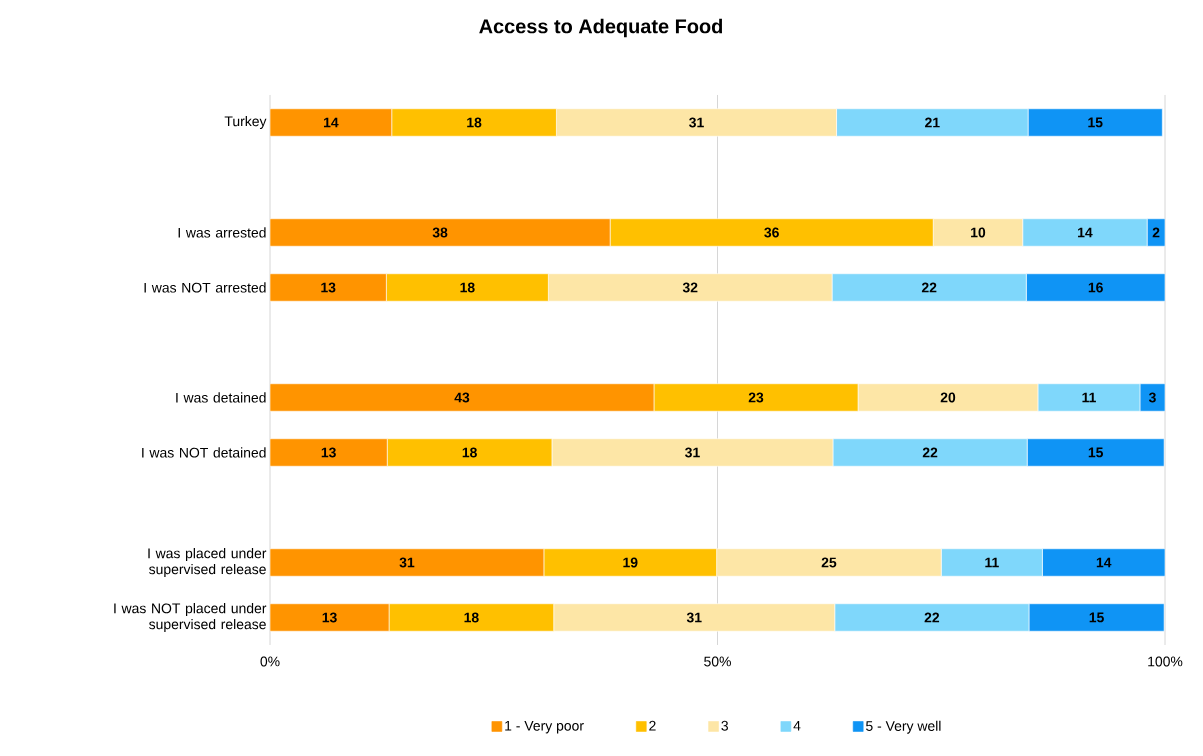 The height and width of the screenshot is (756, 1203). What do you see at coordinates (207, 562) in the screenshot?
I see `y-tick-label: I was placed under supervised release` at bounding box center [207, 562].